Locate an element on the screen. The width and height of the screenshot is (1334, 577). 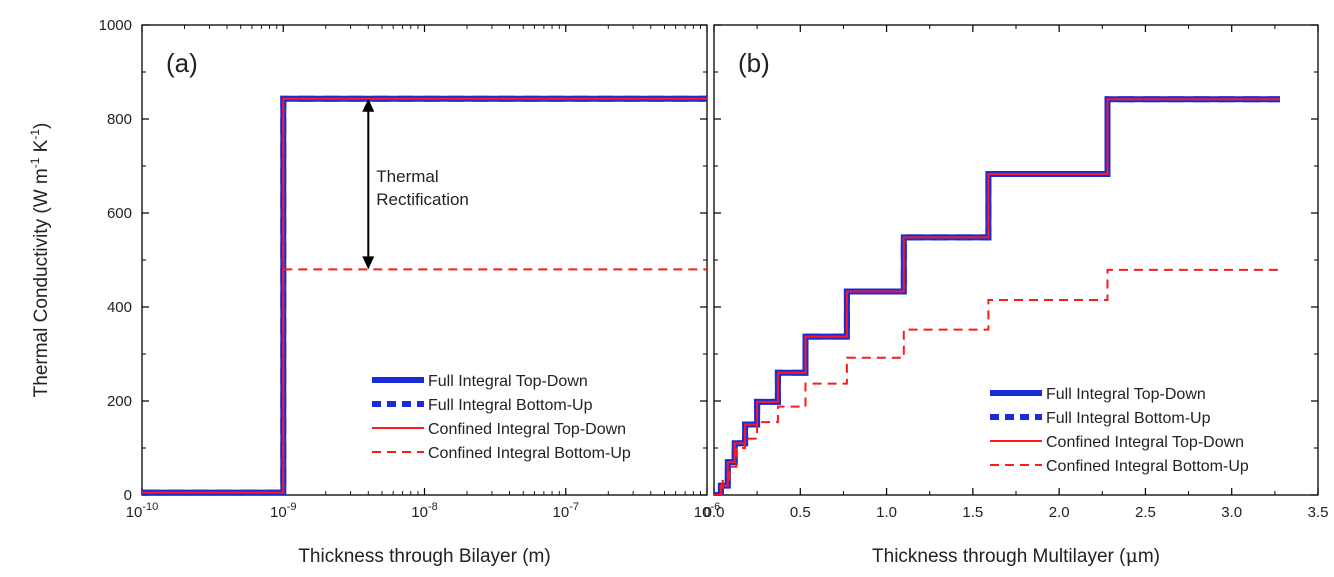
x-tick-exponent: -7 is located at coordinates (574, 507).